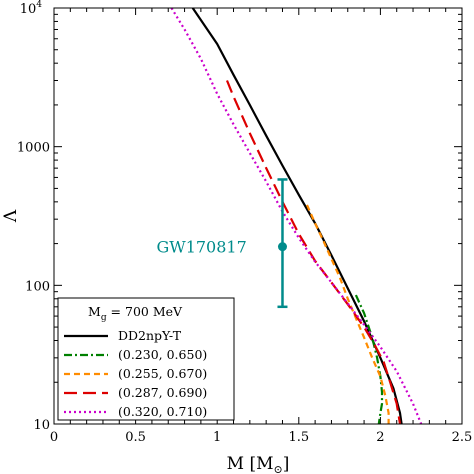  Describe the element at coordinates (37, 286) in the screenshot. I see `y-tick-label: 100` at that location.